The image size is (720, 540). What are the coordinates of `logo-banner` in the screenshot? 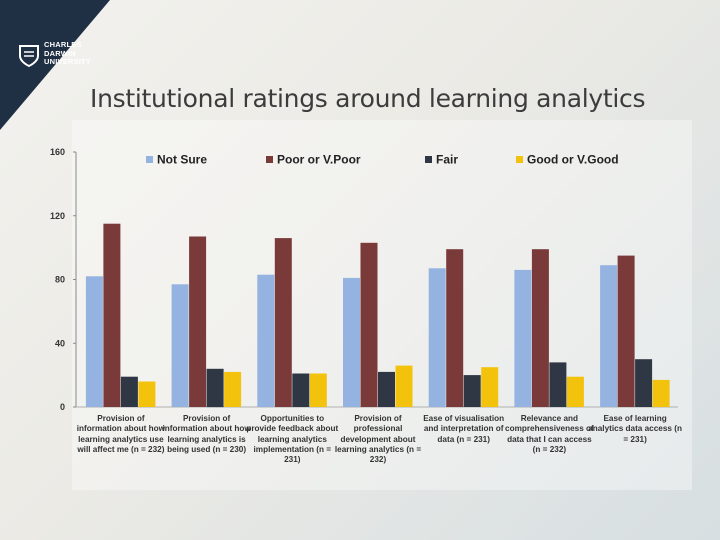 It's located at (55, 65).